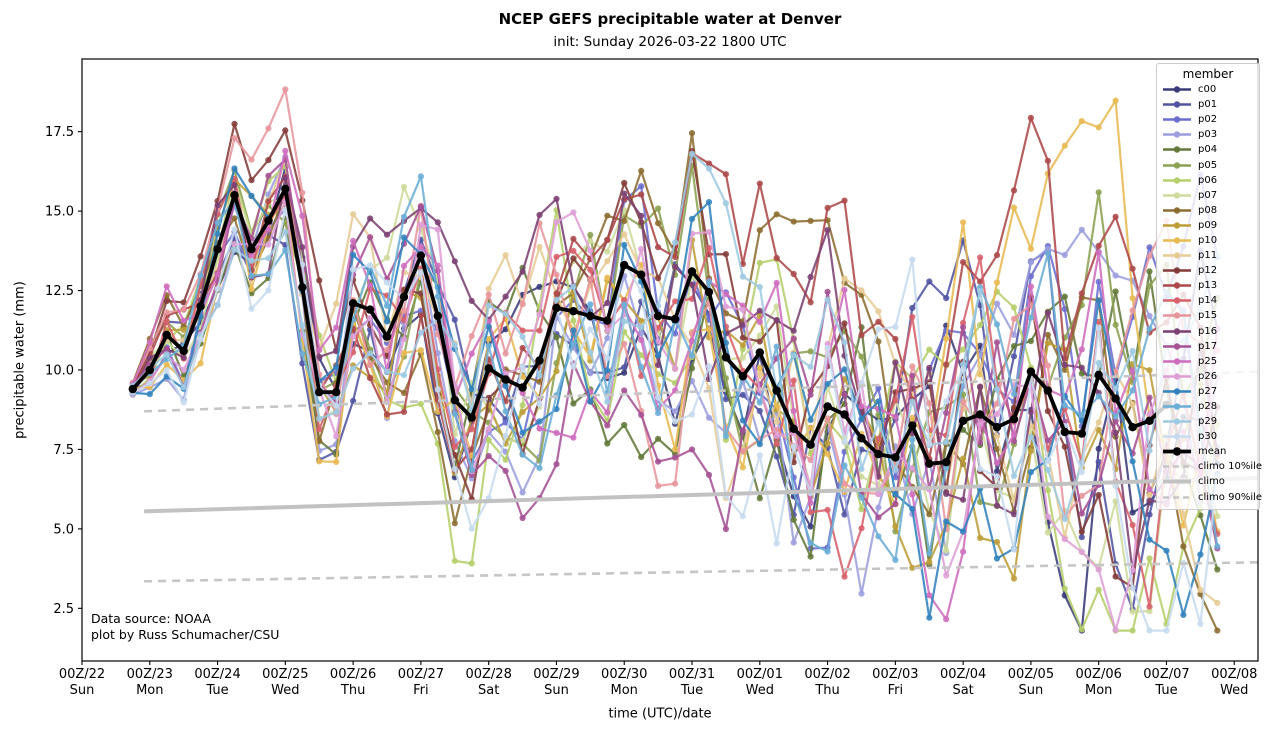  What do you see at coordinates (556, 674) in the screenshot?
I see `x-tick-label-utc: 00Z/29` at bounding box center [556, 674].